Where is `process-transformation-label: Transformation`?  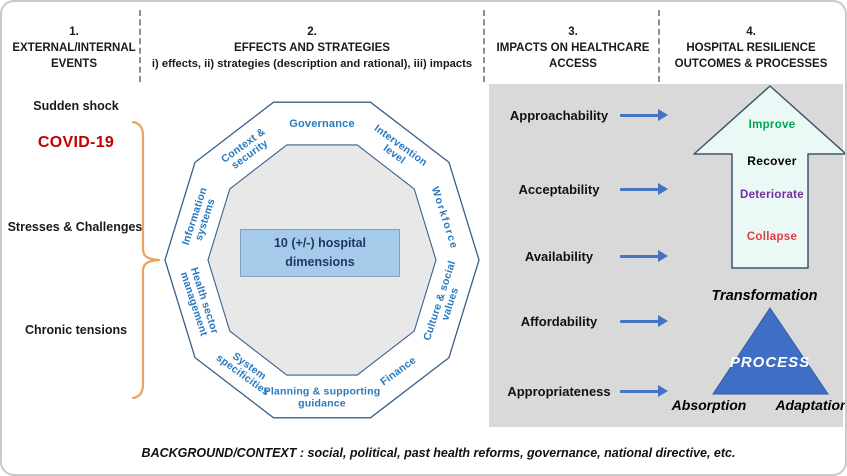 process-transformation-label: Transformation is located at coordinates (764, 296).